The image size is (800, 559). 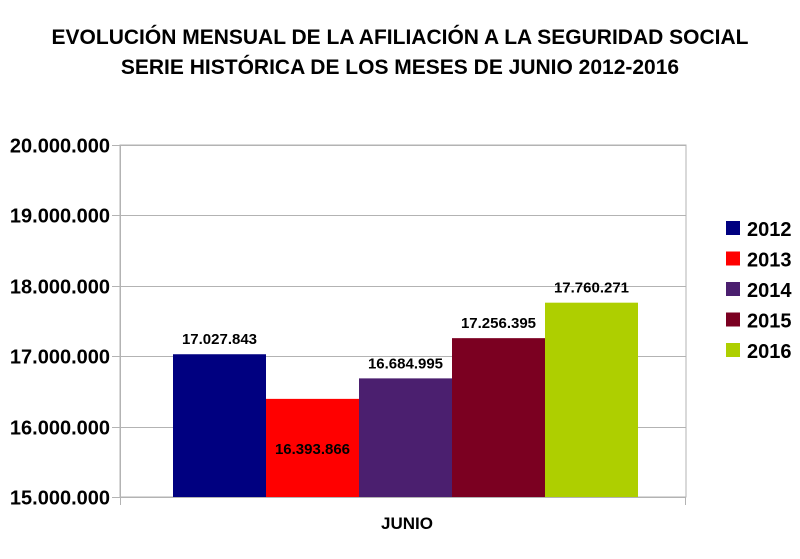 What do you see at coordinates (733, 228) in the screenshot?
I see `legend-swatch-2012` at bounding box center [733, 228].